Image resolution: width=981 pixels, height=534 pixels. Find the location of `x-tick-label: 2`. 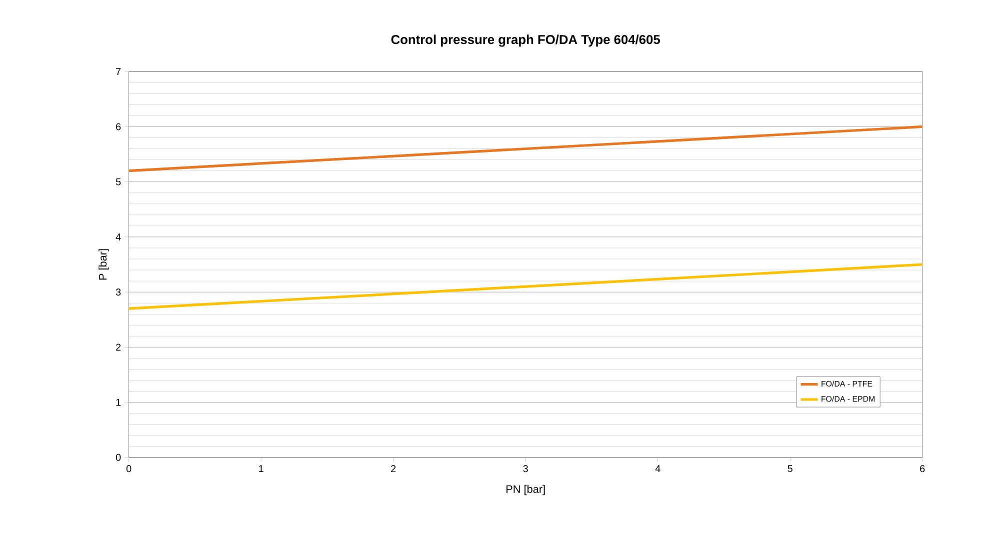

x-tick-label: 2 is located at coordinates (393, 468).